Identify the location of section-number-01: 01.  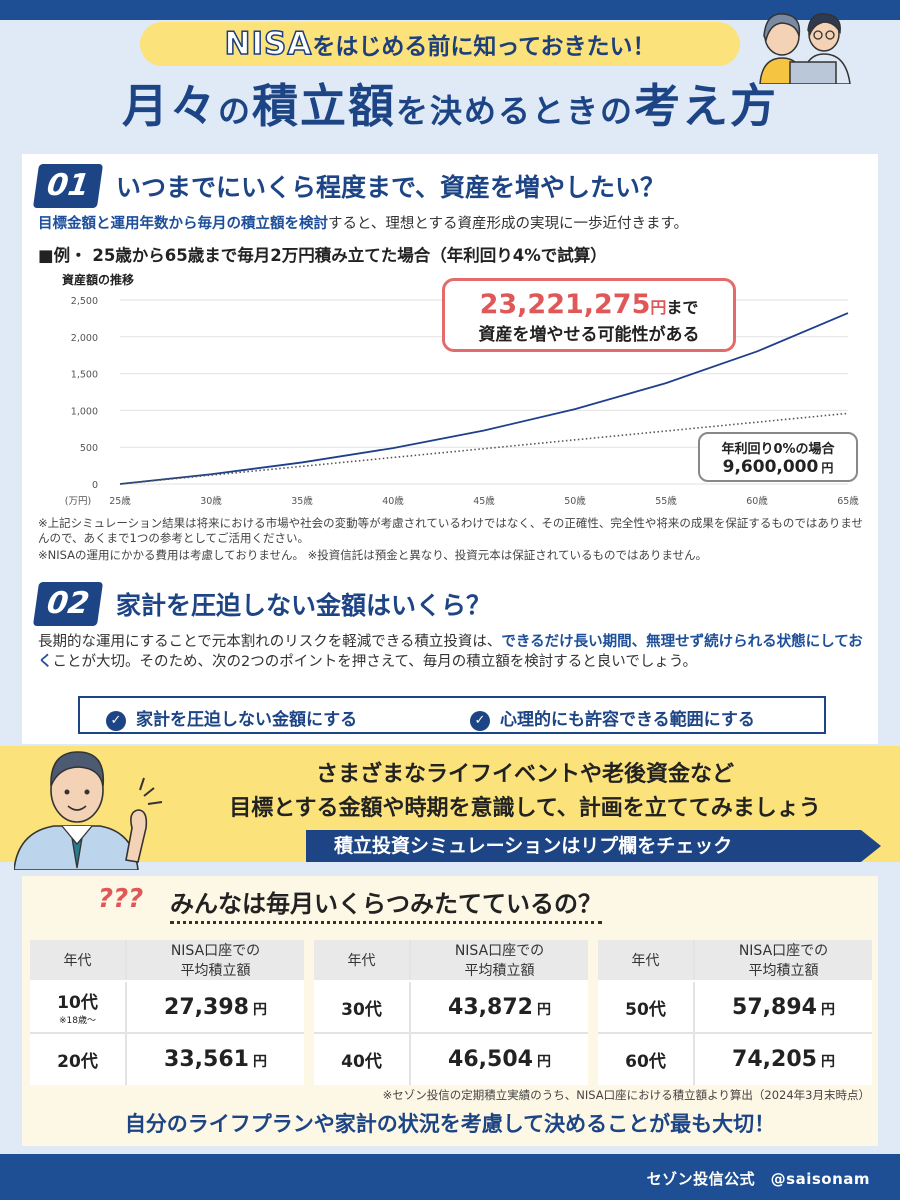
(68, 186).